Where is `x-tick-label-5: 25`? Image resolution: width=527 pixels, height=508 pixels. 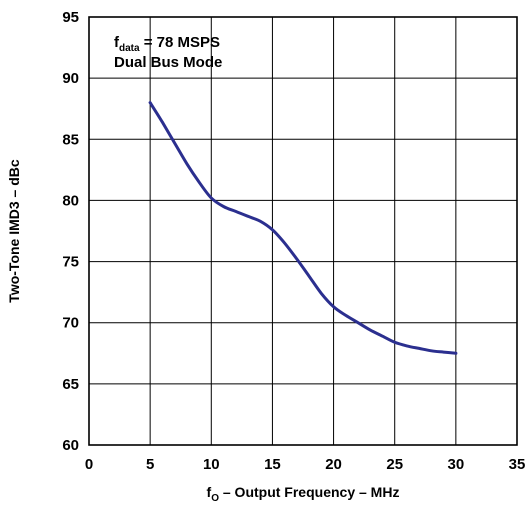 x-tick-label-5: 25 is located at coordinates (394, 464).